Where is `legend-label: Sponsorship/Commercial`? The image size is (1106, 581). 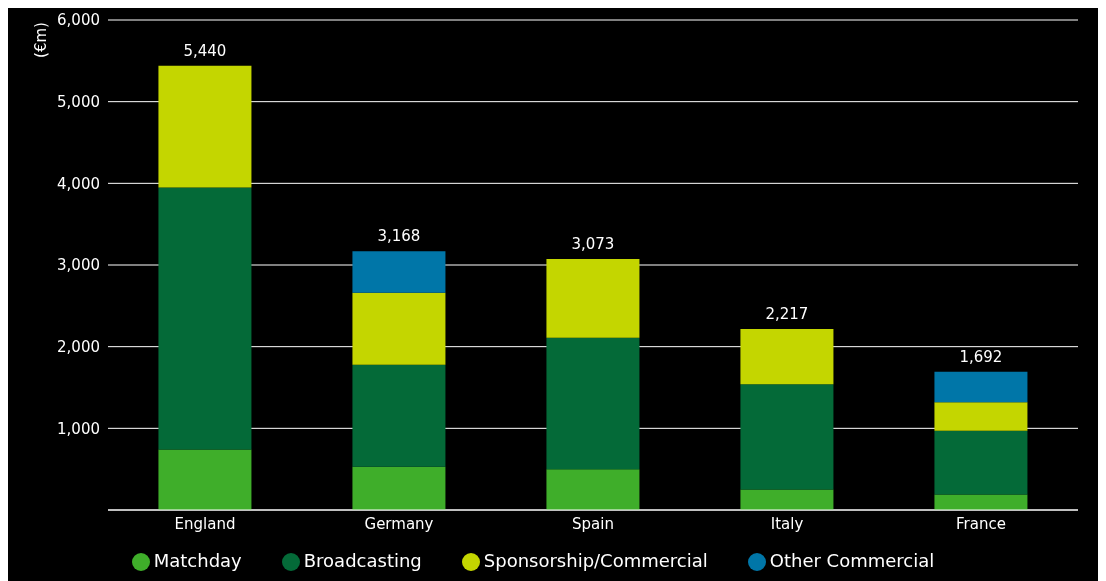
legend-label: Sponsorship/Commercial is located at coordinates (595, 560).